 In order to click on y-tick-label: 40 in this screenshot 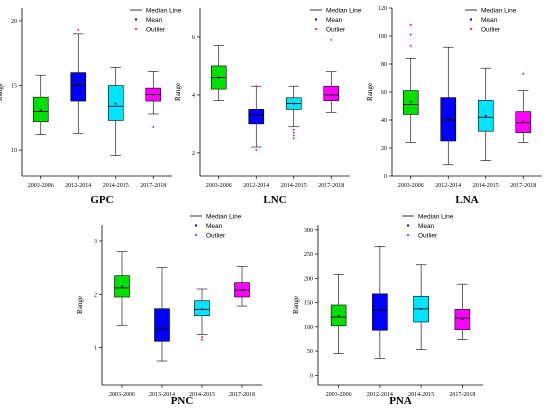, I will do `click(384, 121)`.